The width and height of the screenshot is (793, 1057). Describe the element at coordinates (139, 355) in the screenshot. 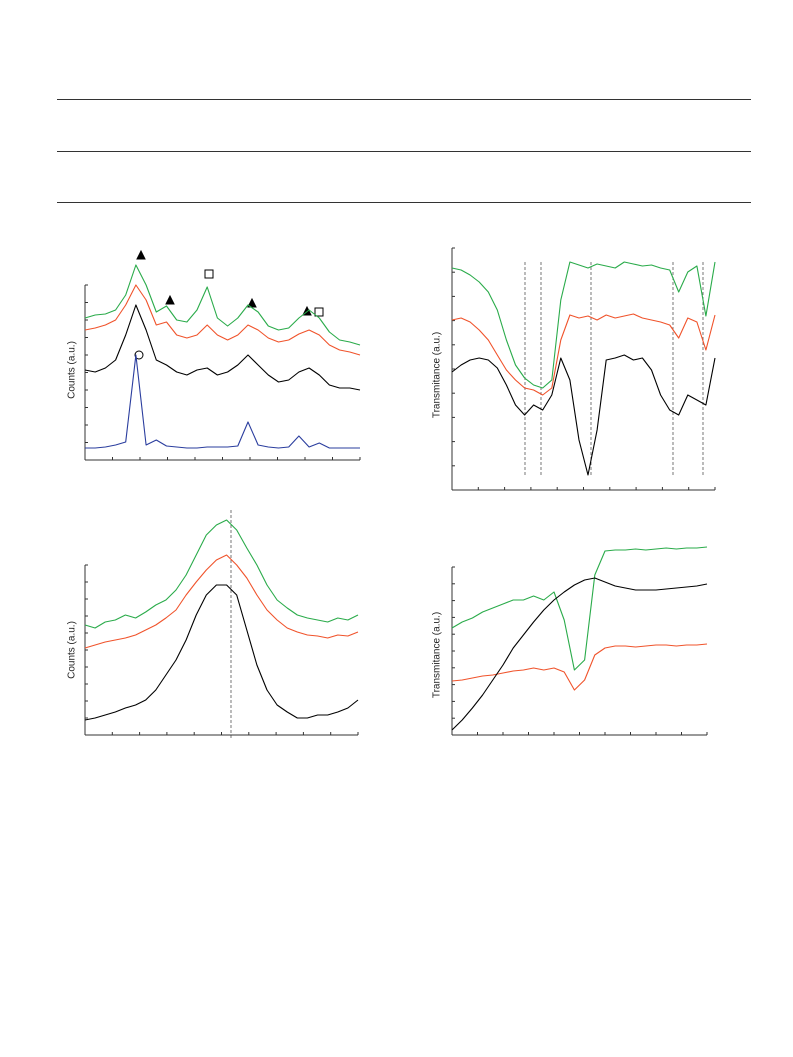

I see `circle-marker` at that location.